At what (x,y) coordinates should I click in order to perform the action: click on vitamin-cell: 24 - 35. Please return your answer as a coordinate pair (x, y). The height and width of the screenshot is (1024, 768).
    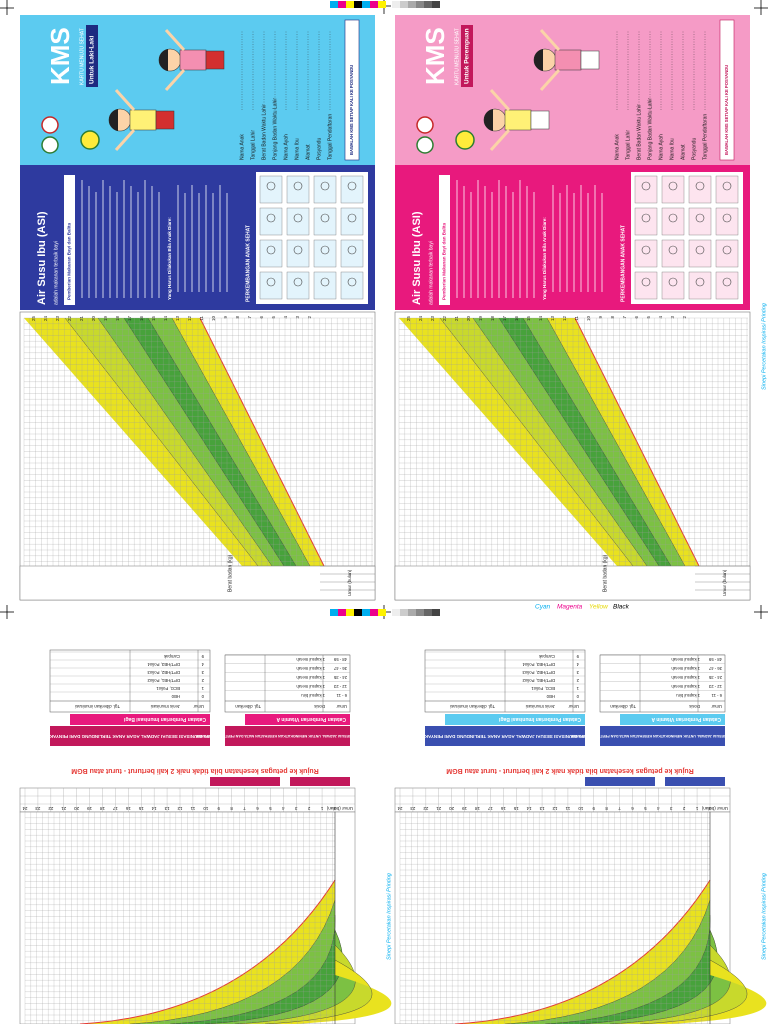
    Looking at the image, I should click on (340, 677).